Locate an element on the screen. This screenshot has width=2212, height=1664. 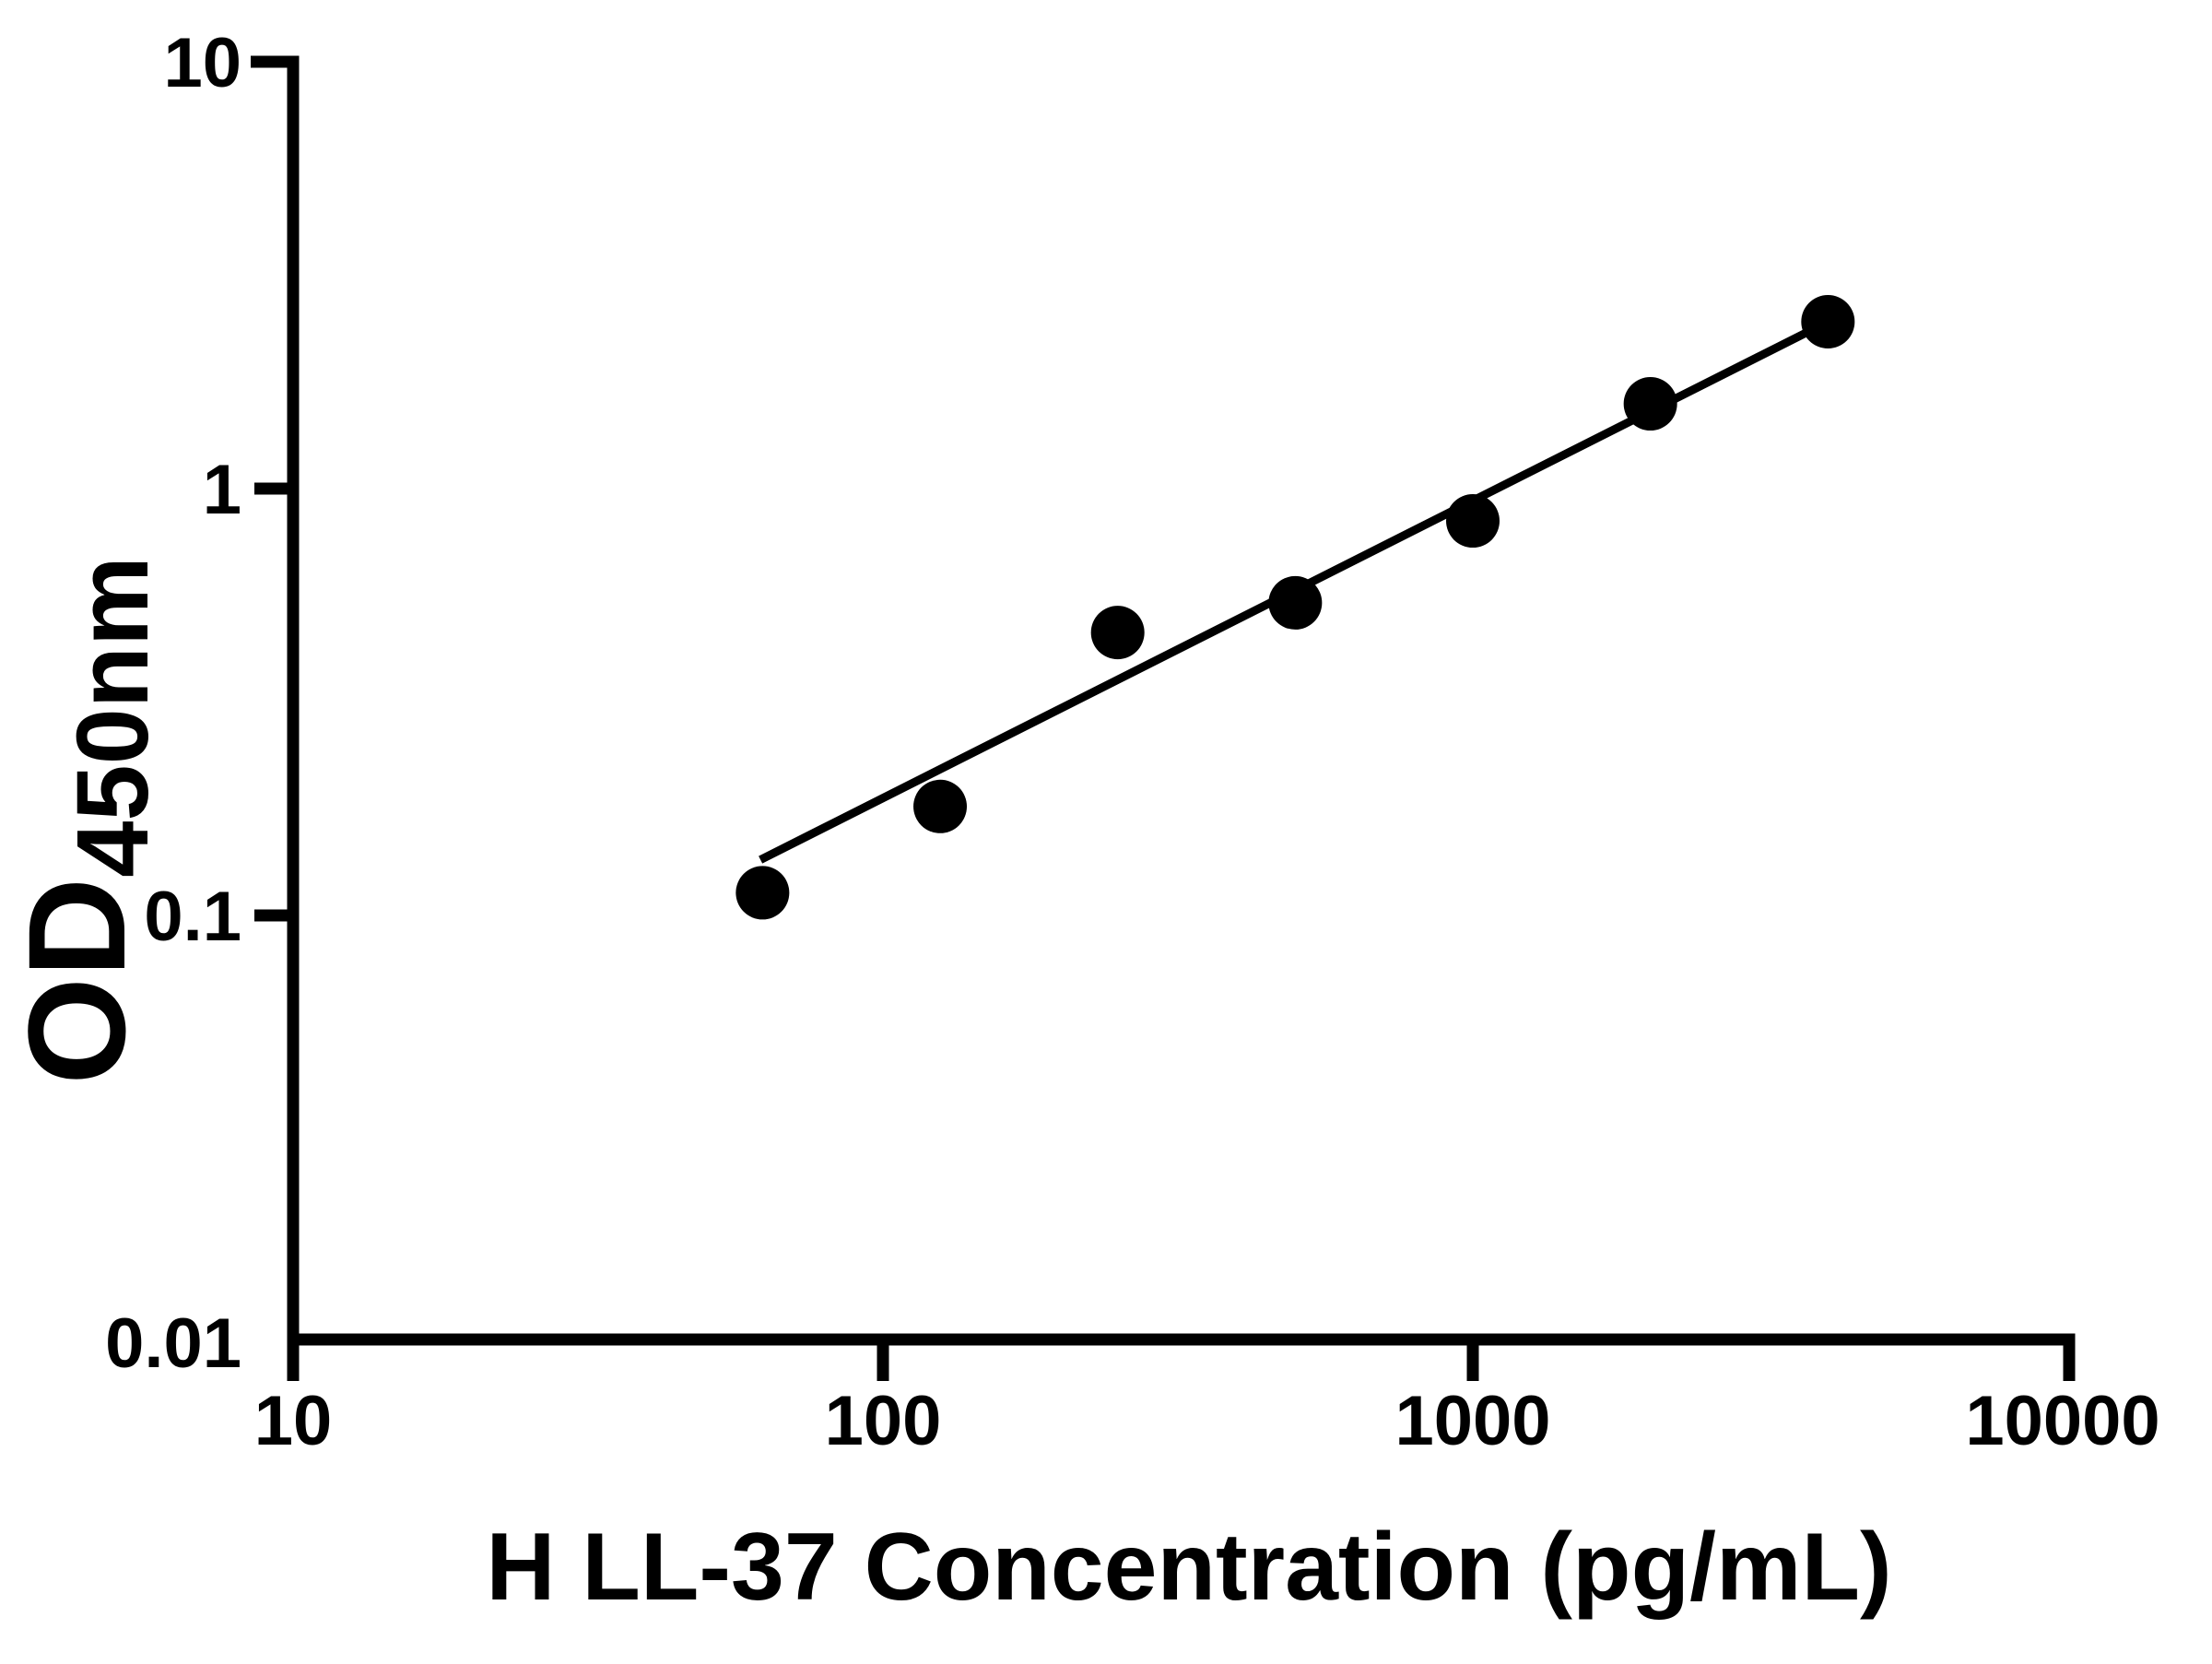
x-axis-spine is located at coordinates (1182, 1357).